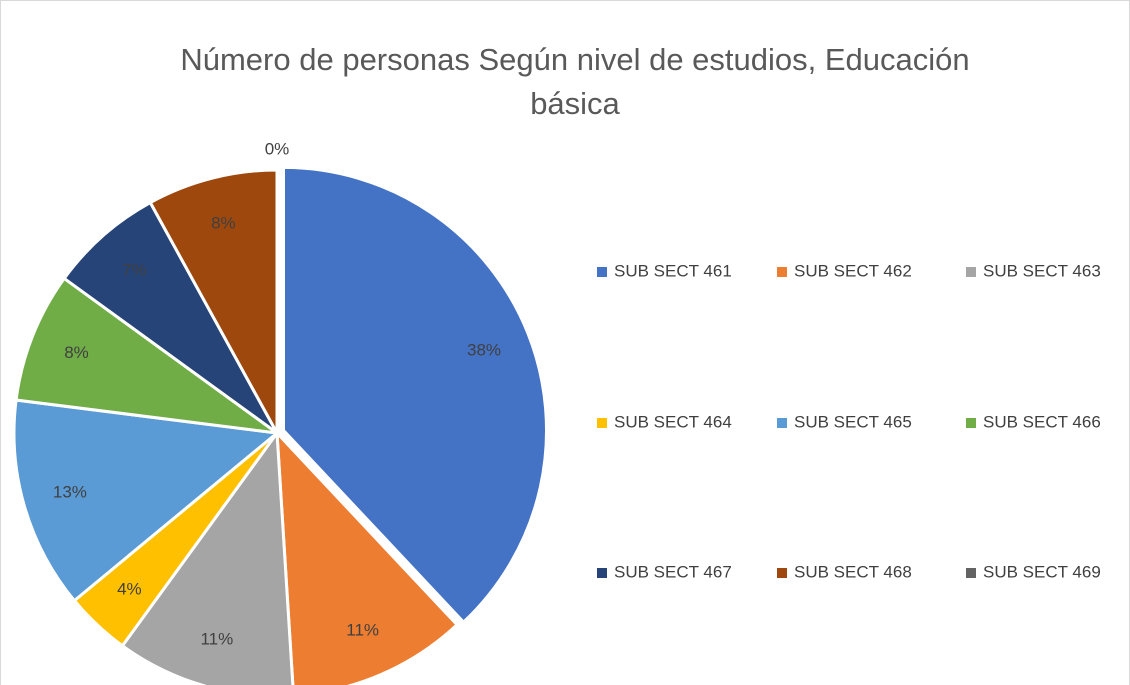 The image size is (1130, 685). Describe the element at coordinates (484, 350) in the screenshot. I see `data-label: 38%` at that location.